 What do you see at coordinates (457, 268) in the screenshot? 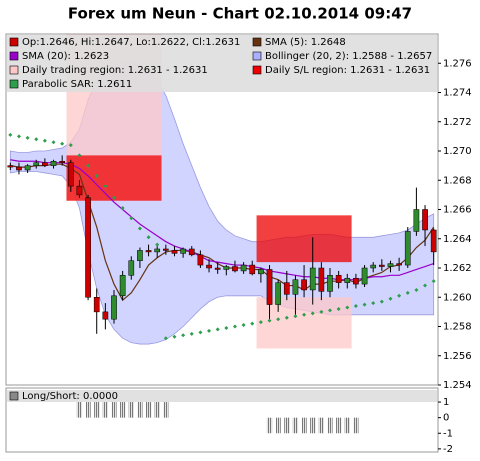
I see `y-tick-label: 1.262` at bounding box center [457, 268].